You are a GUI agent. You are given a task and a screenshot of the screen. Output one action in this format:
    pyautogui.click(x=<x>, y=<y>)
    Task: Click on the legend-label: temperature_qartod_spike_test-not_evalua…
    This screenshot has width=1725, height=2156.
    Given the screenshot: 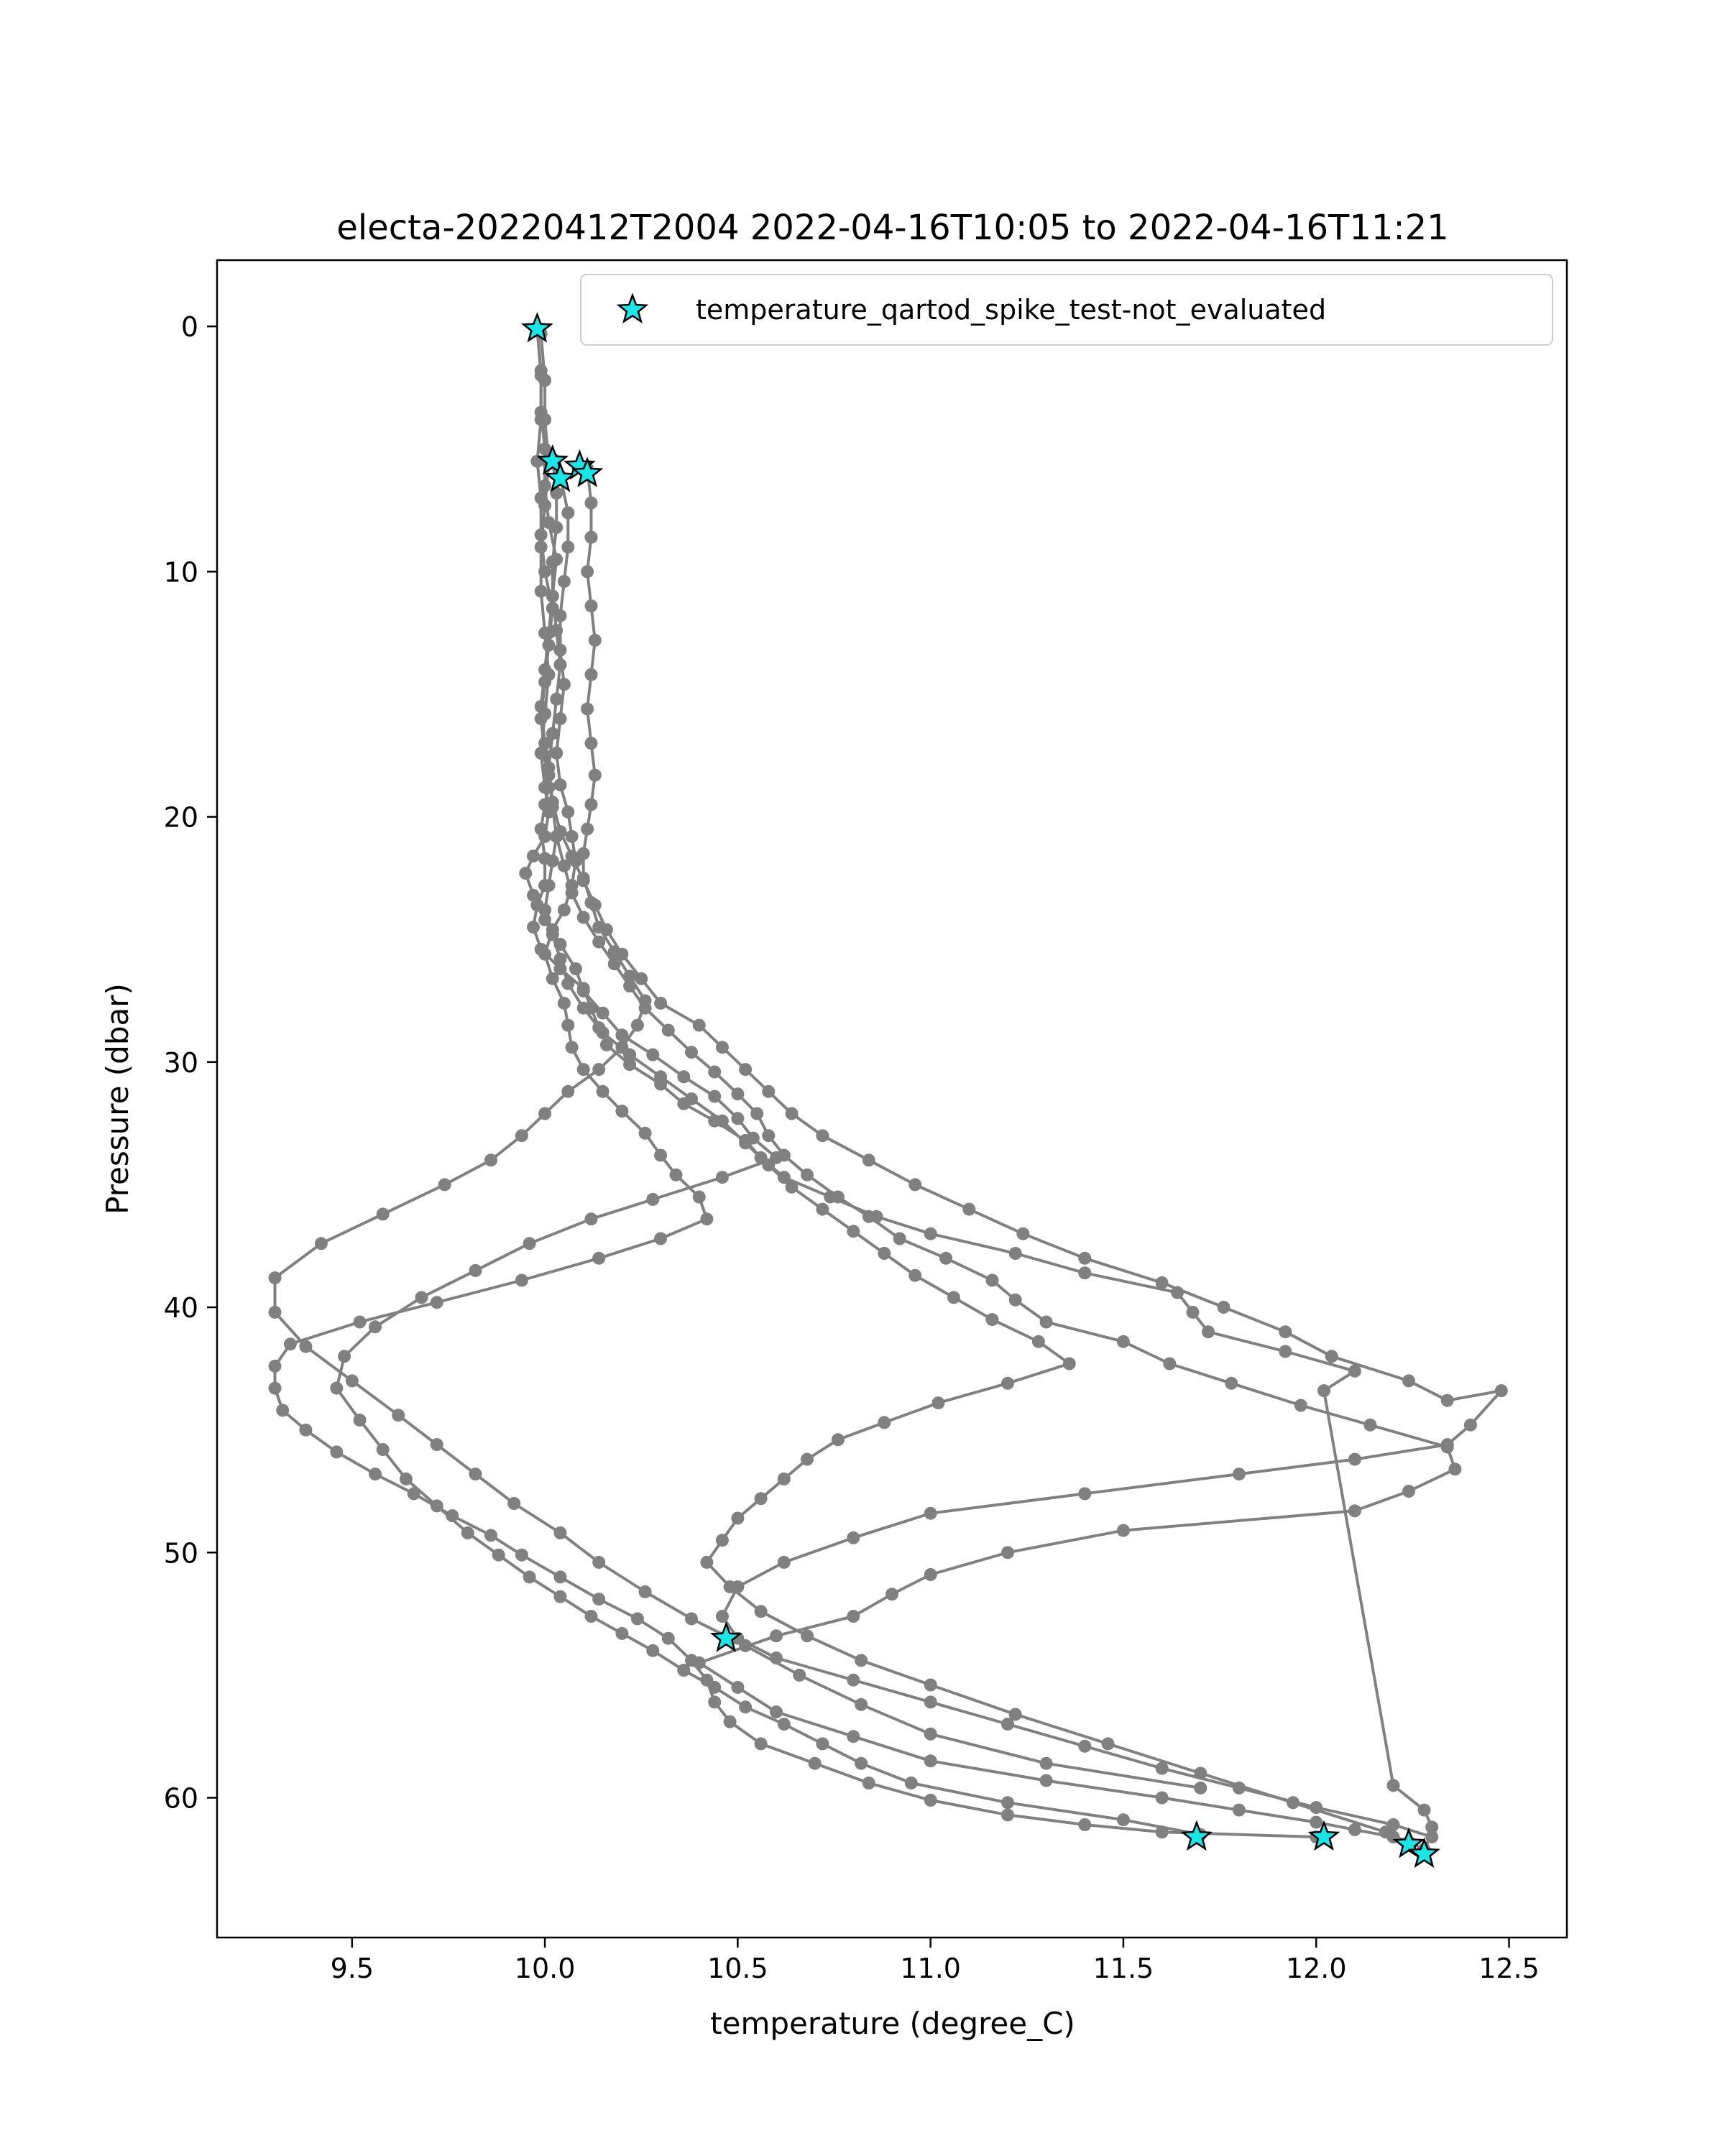 What is the action you would take?
    pyautogui.click(x=1011, y=310)
    